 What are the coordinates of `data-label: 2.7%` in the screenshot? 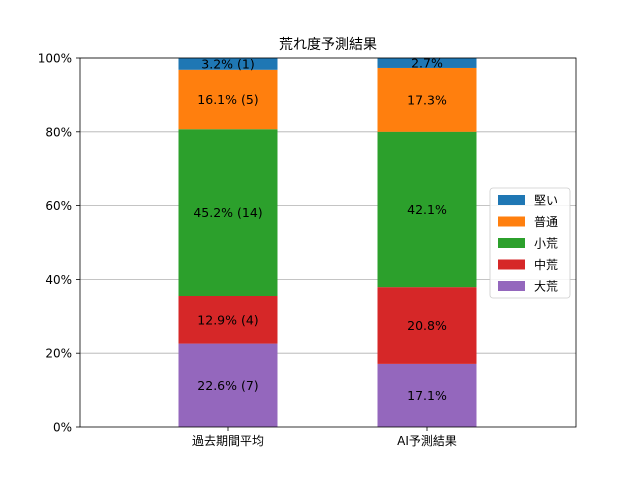 It's located at (427, 62).